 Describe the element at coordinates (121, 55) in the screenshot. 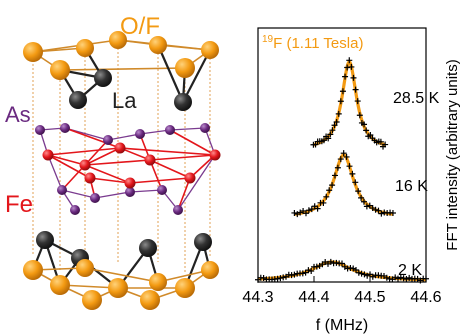

I see `of-atoms-top` at that location.